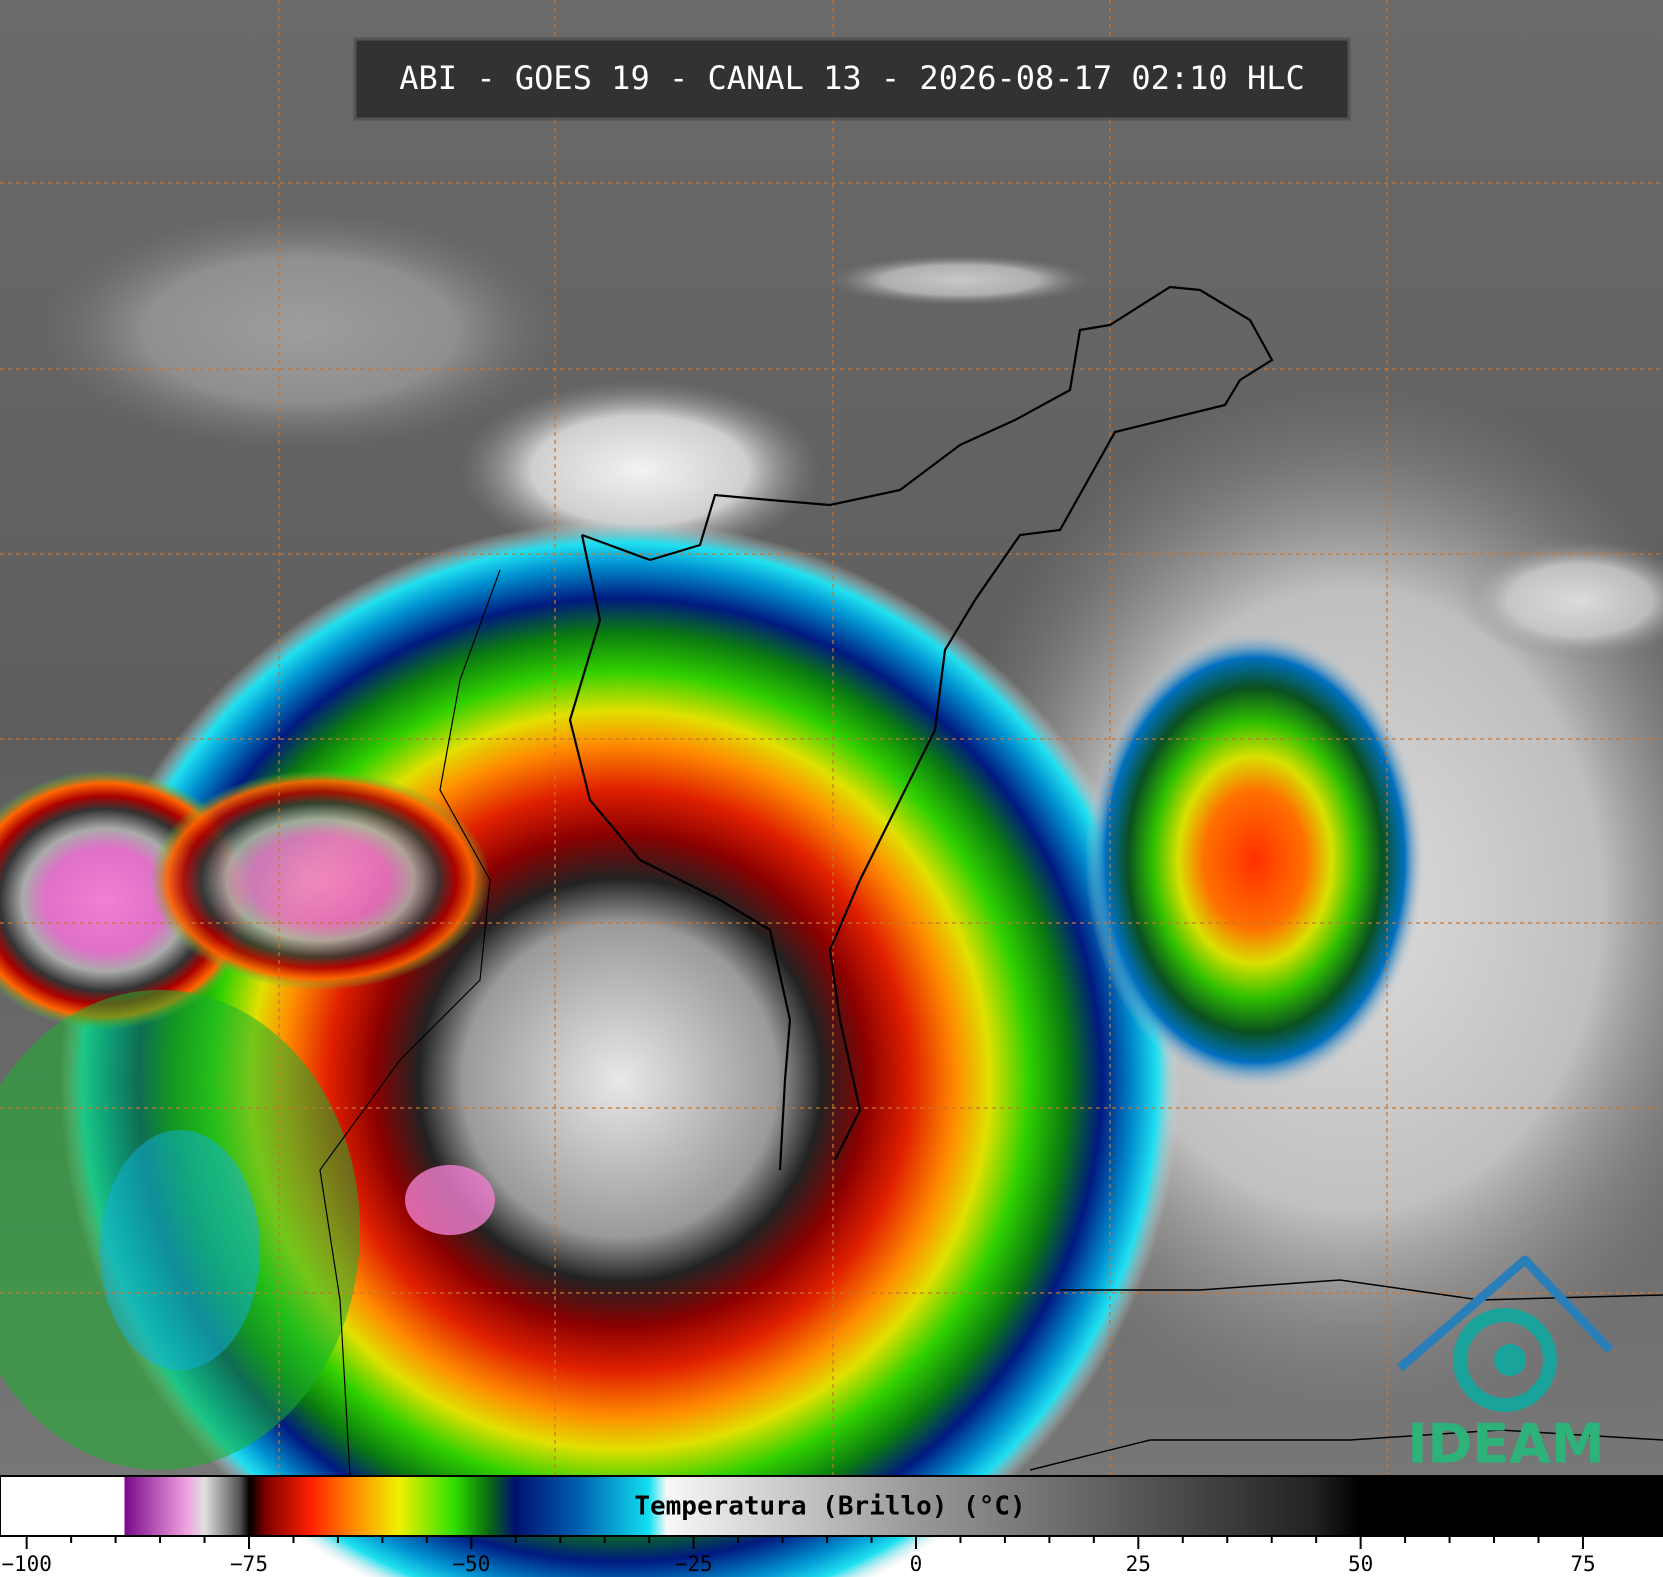 This screenshot has width=1663, height=1577. I want to click on tick-label: 75, so click(1582, 1564).